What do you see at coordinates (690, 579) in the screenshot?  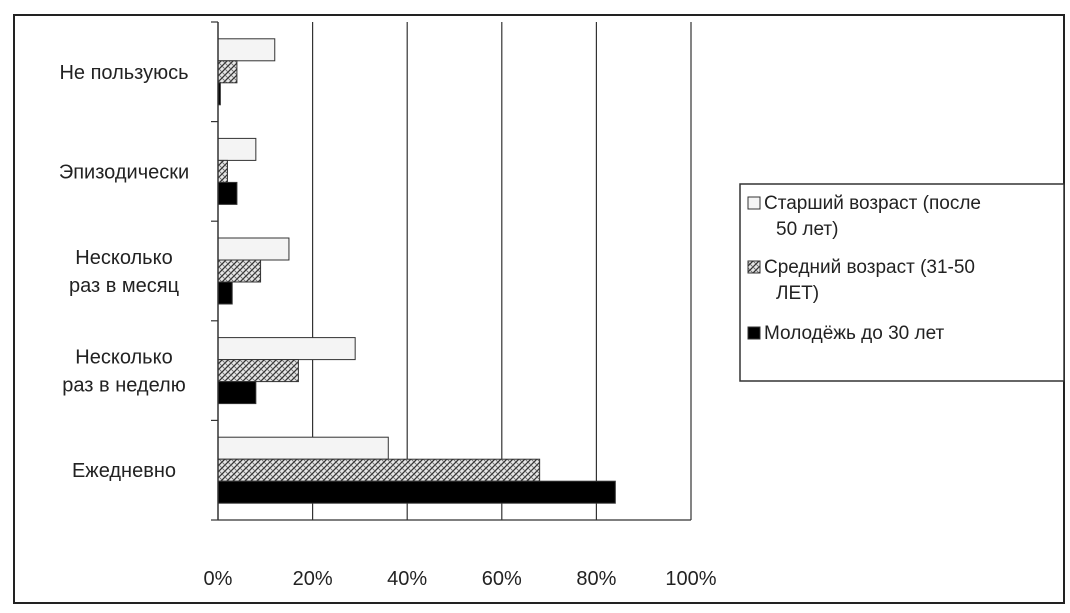 I see `x-tick-label: 100%` at bounding box center [690, 579].